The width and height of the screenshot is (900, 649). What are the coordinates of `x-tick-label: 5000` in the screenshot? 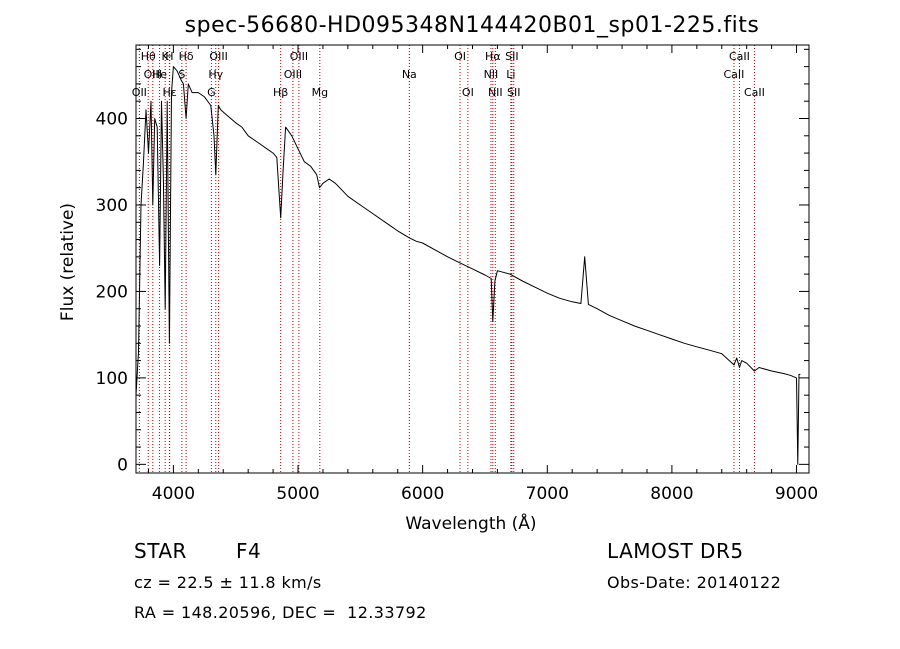 It's located at (297, 494).